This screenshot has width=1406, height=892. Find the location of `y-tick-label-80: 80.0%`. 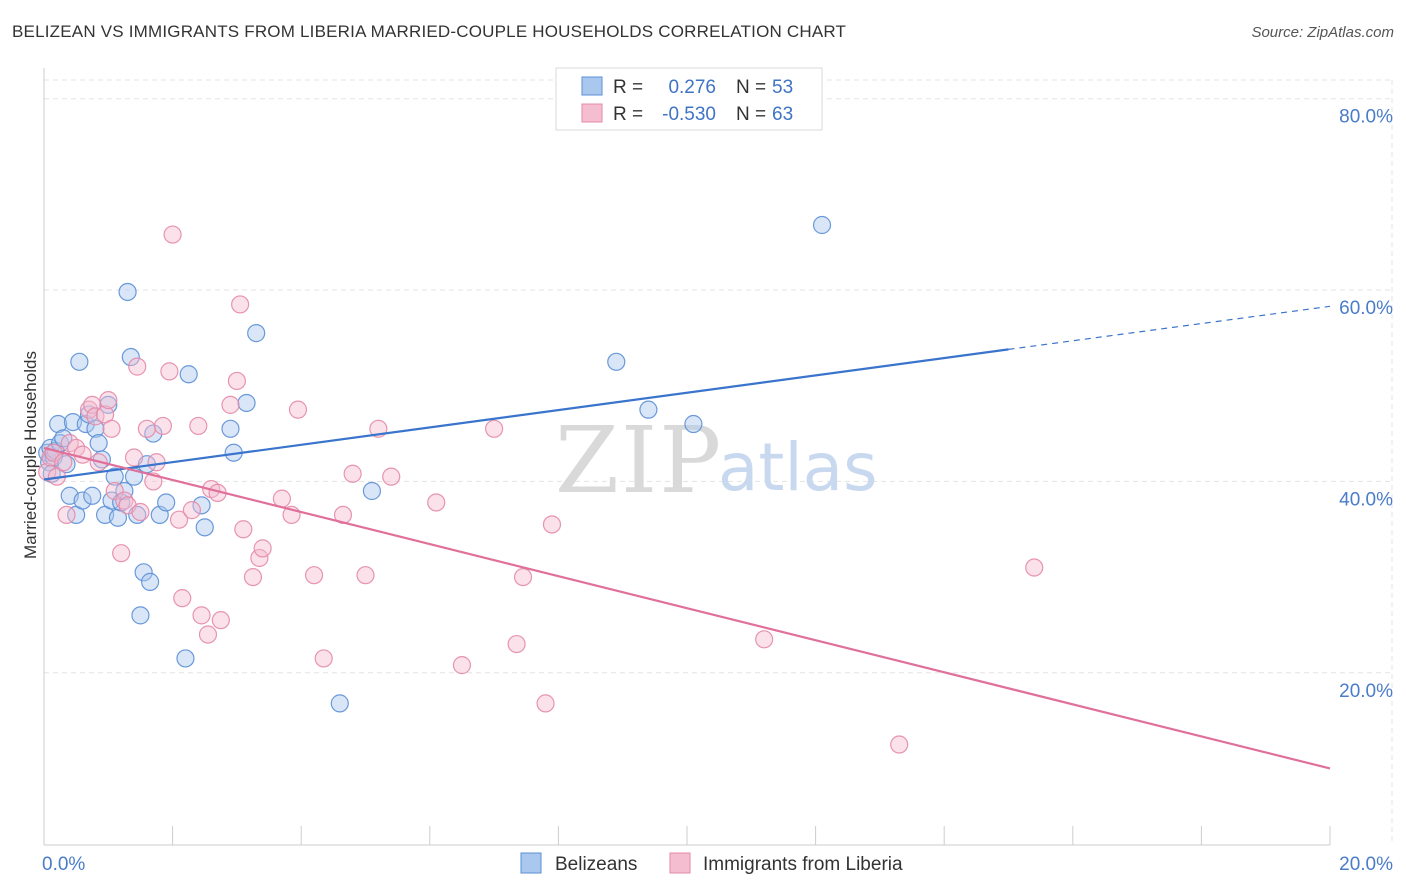

y-tick-label-80: 80.0% is located at coordinates (1366, 117).